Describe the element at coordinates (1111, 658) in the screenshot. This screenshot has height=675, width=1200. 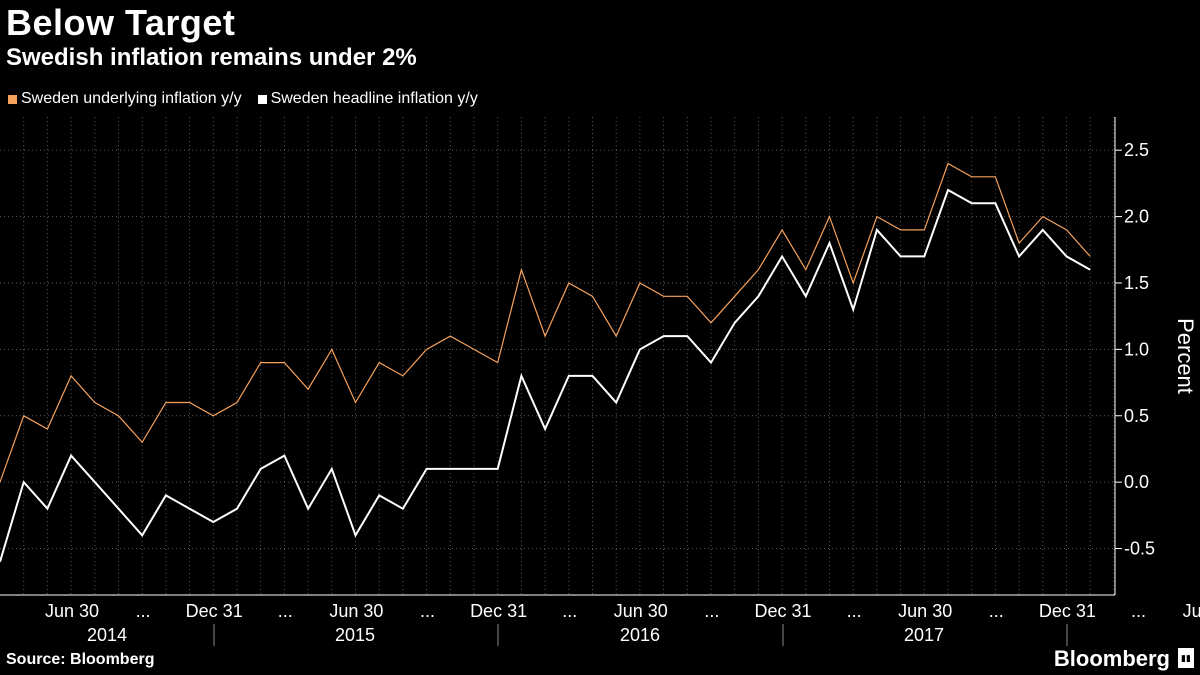
I see `brand-logo: Bloomberg` at that location.